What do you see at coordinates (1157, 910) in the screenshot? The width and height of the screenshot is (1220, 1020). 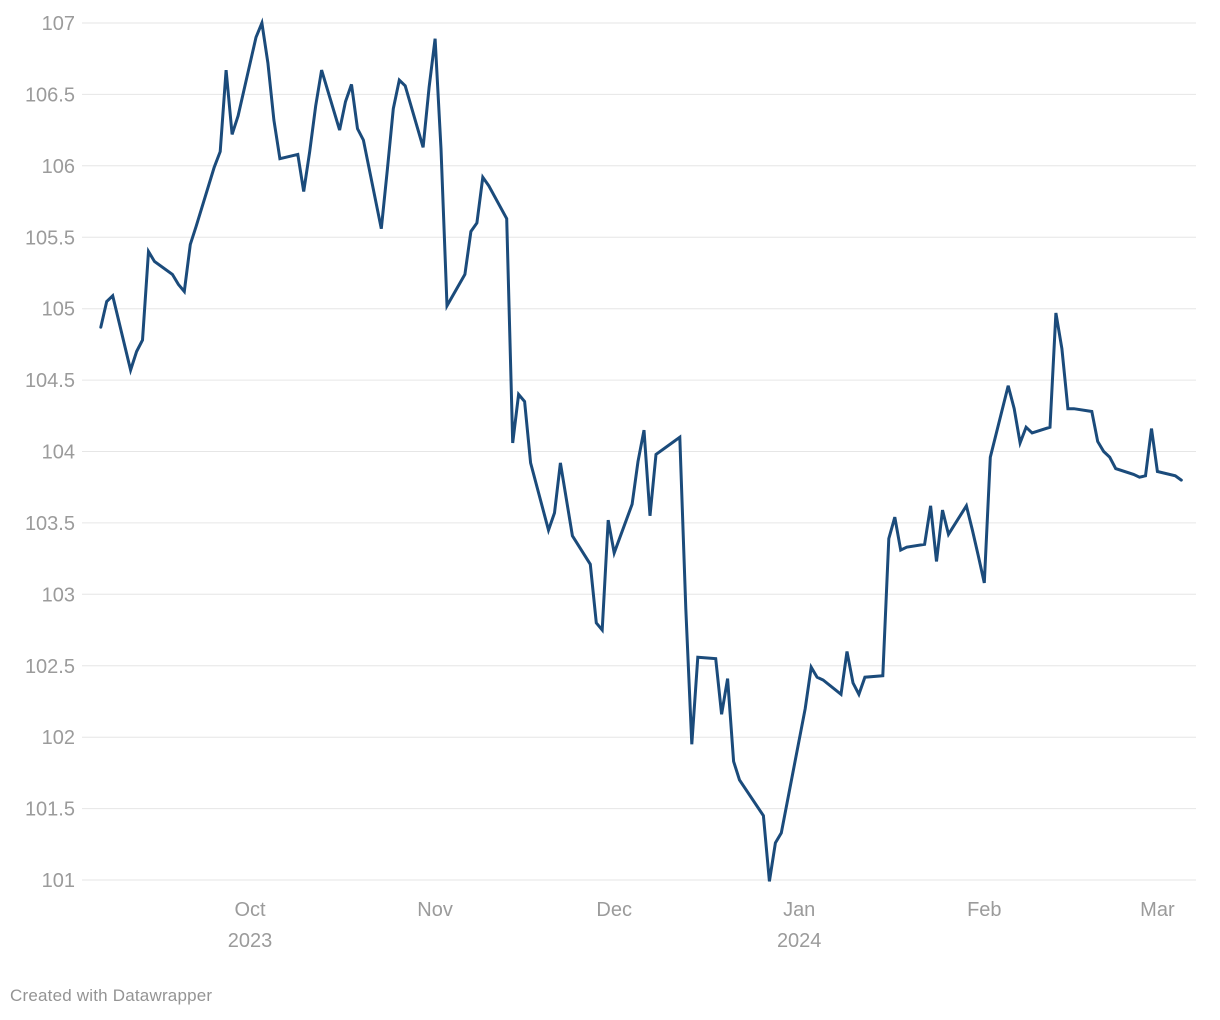 I see `x-axis-label: Mar` at bounding box center [1157, 910].